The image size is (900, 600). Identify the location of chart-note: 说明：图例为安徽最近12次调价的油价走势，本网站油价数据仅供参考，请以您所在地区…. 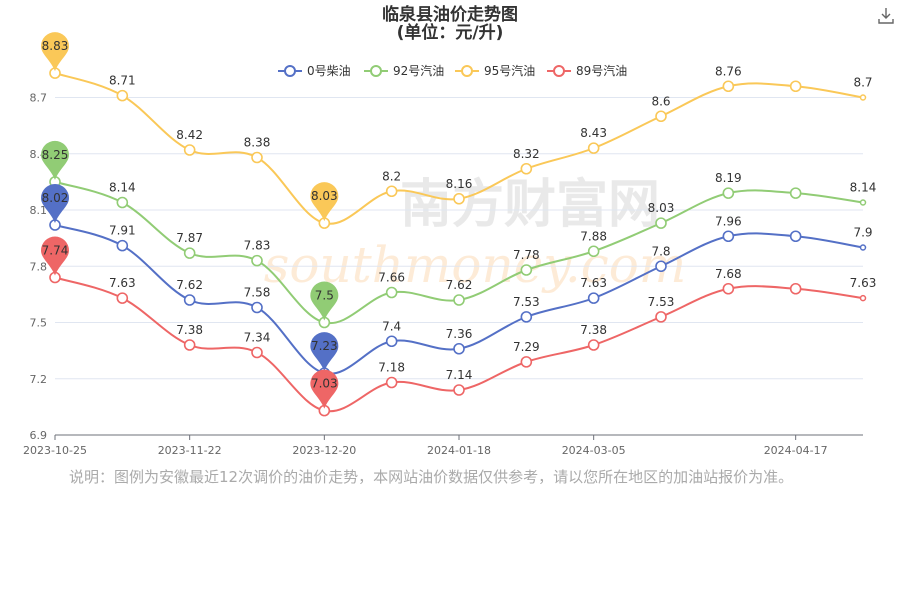
(431, 477).